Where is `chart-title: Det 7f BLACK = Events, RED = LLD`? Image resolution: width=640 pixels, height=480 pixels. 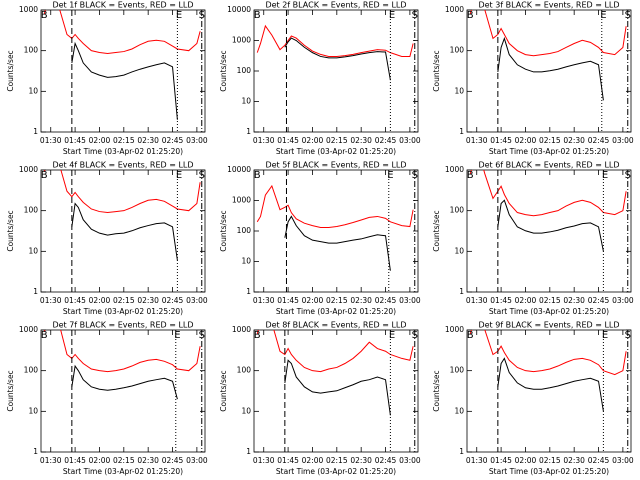
chart-title: Det 7f BLACK = Events, RED = LLD is located at coordinates (122, 325).